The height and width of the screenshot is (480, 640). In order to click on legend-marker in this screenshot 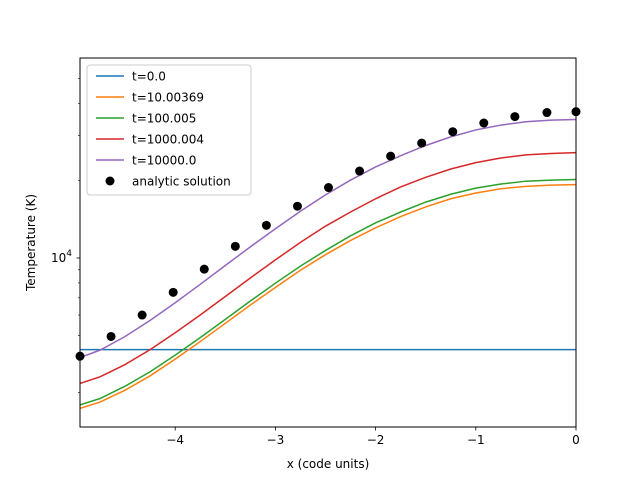, I will do `click(110, 181)`.